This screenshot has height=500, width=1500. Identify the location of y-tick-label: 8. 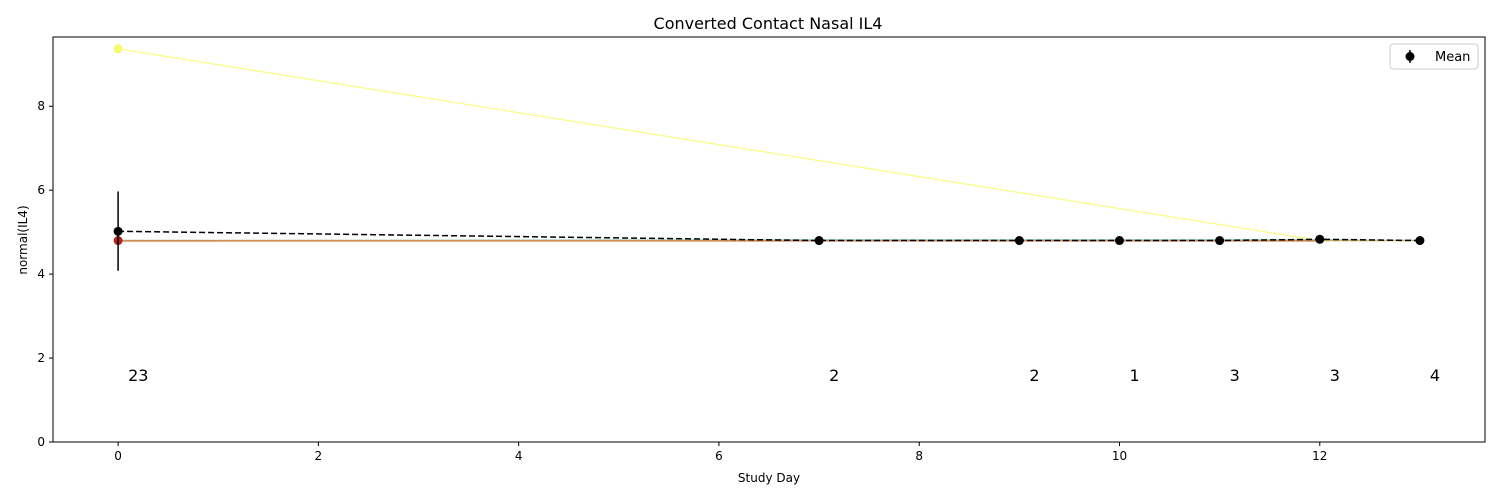
(41, 106).